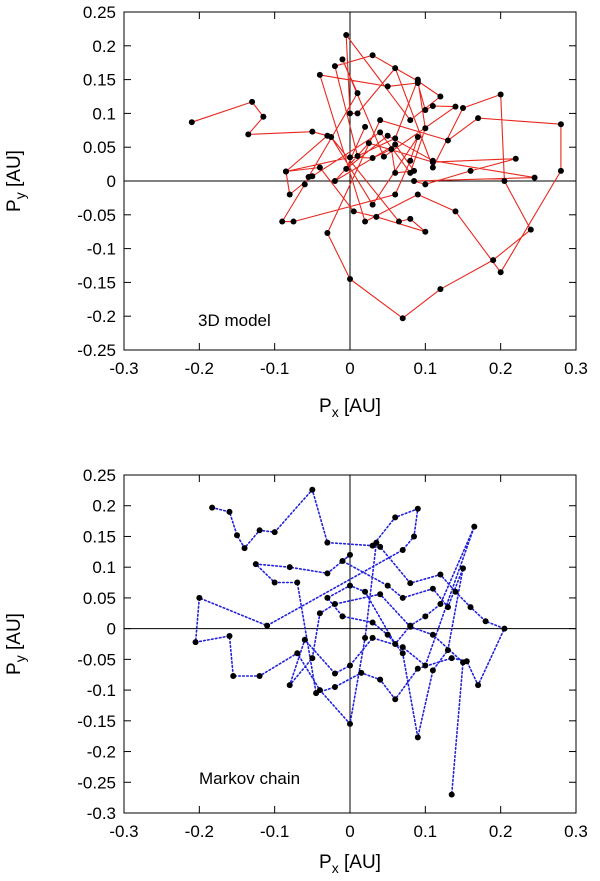 This screenshot has height=881, width=600. What do you see at coordinates (99, 475) in the screenshot?
I see `y-tick-label: 0.25` at bounding box center [99, 475].